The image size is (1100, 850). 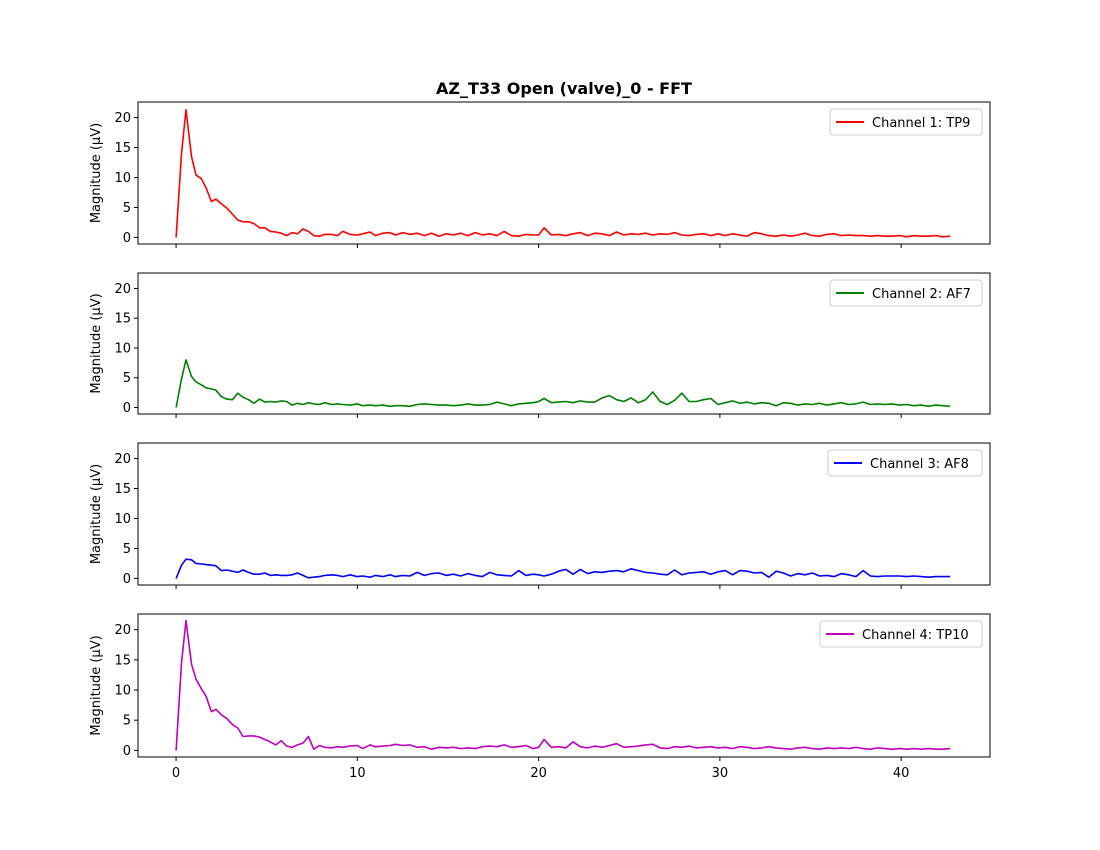 What do you see at coordinates (921, 123) in the screenshot?
I see `legend-label: Channel 1: TP9` at bounding box center [921, 123].